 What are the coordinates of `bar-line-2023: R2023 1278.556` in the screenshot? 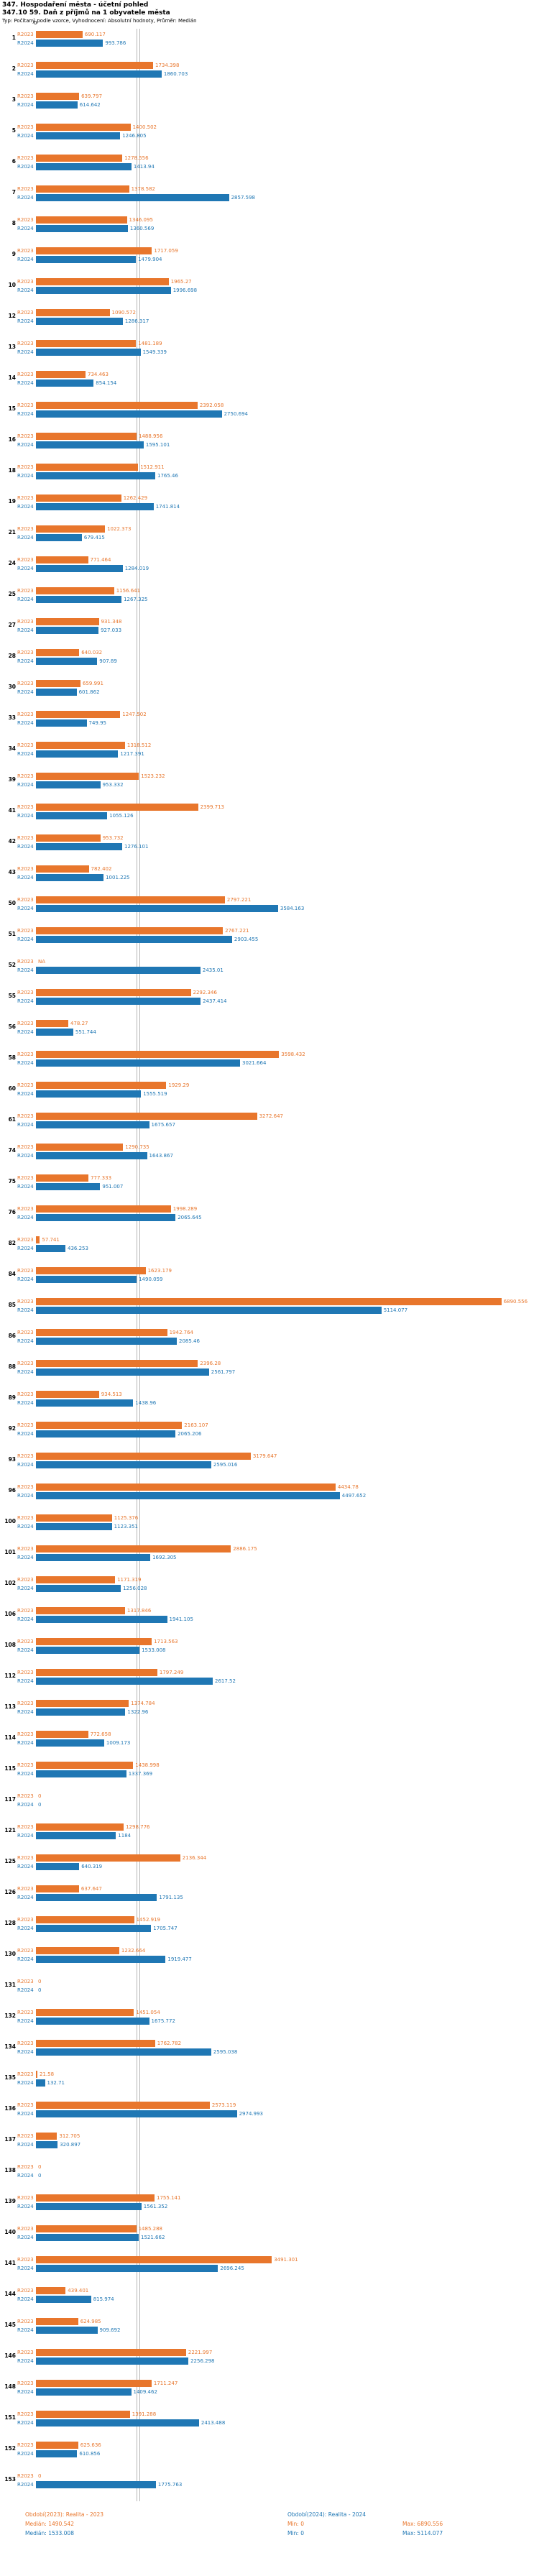 It's located at (278, 158).